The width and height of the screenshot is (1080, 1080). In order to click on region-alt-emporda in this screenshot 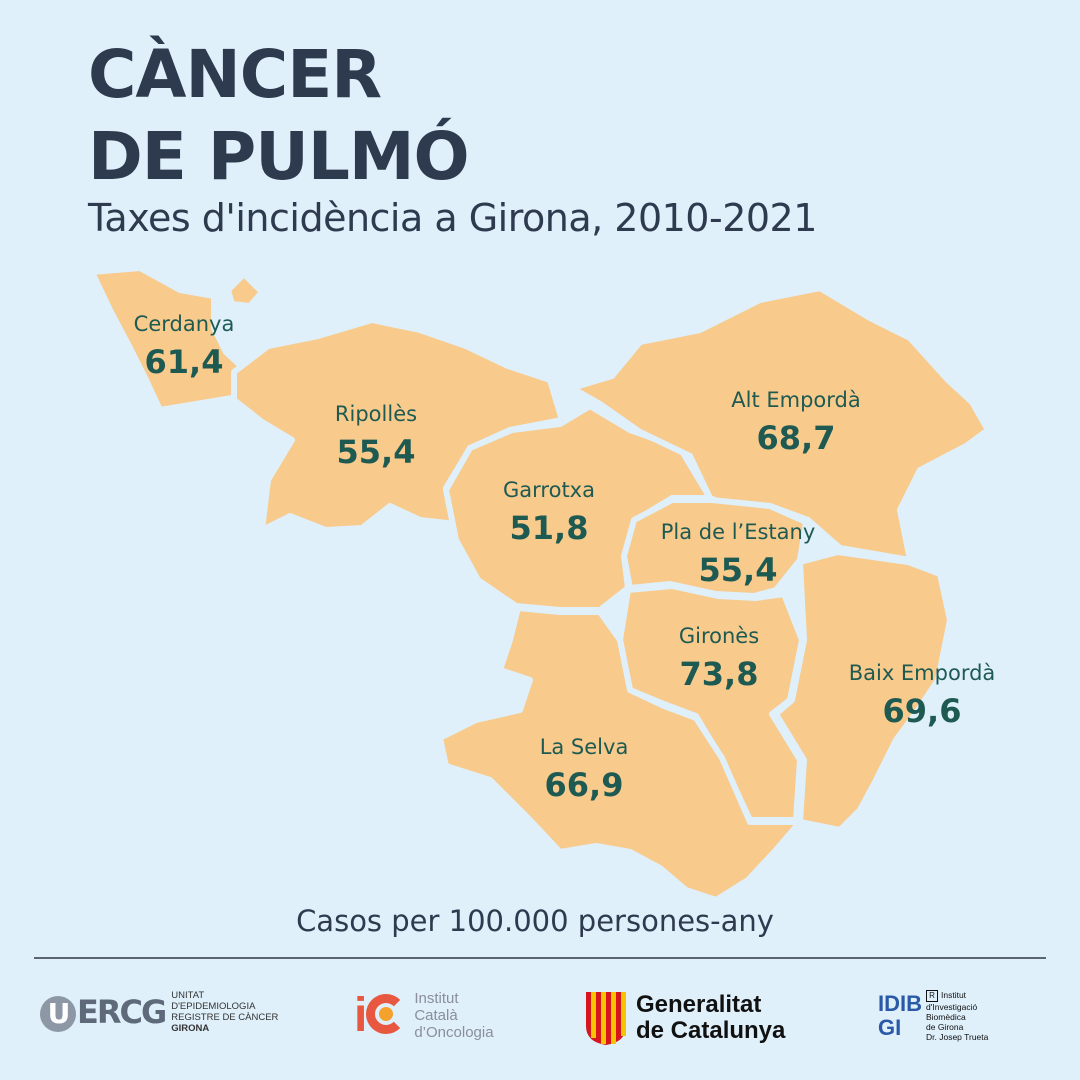, I will do `click(780, 424)`.